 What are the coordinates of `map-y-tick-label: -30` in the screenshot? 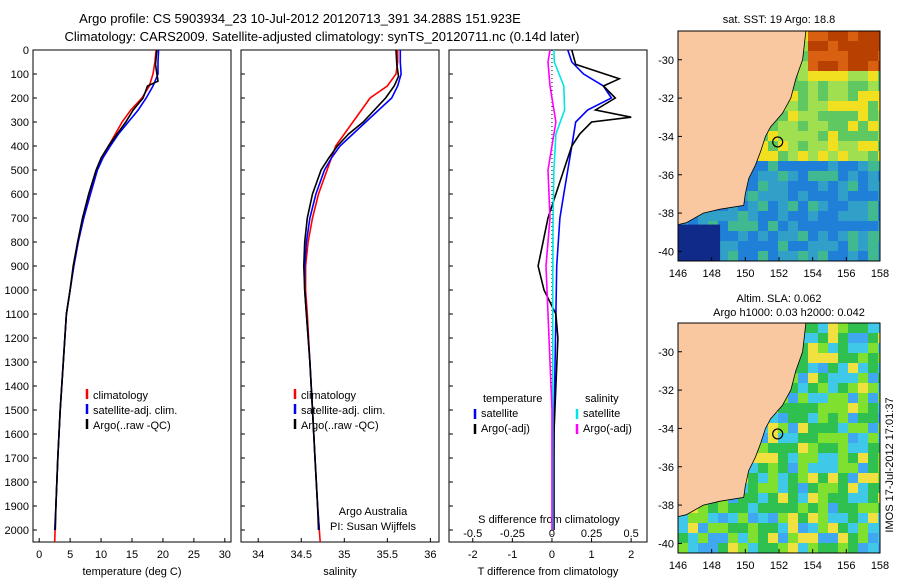 It's located at (666, 353).